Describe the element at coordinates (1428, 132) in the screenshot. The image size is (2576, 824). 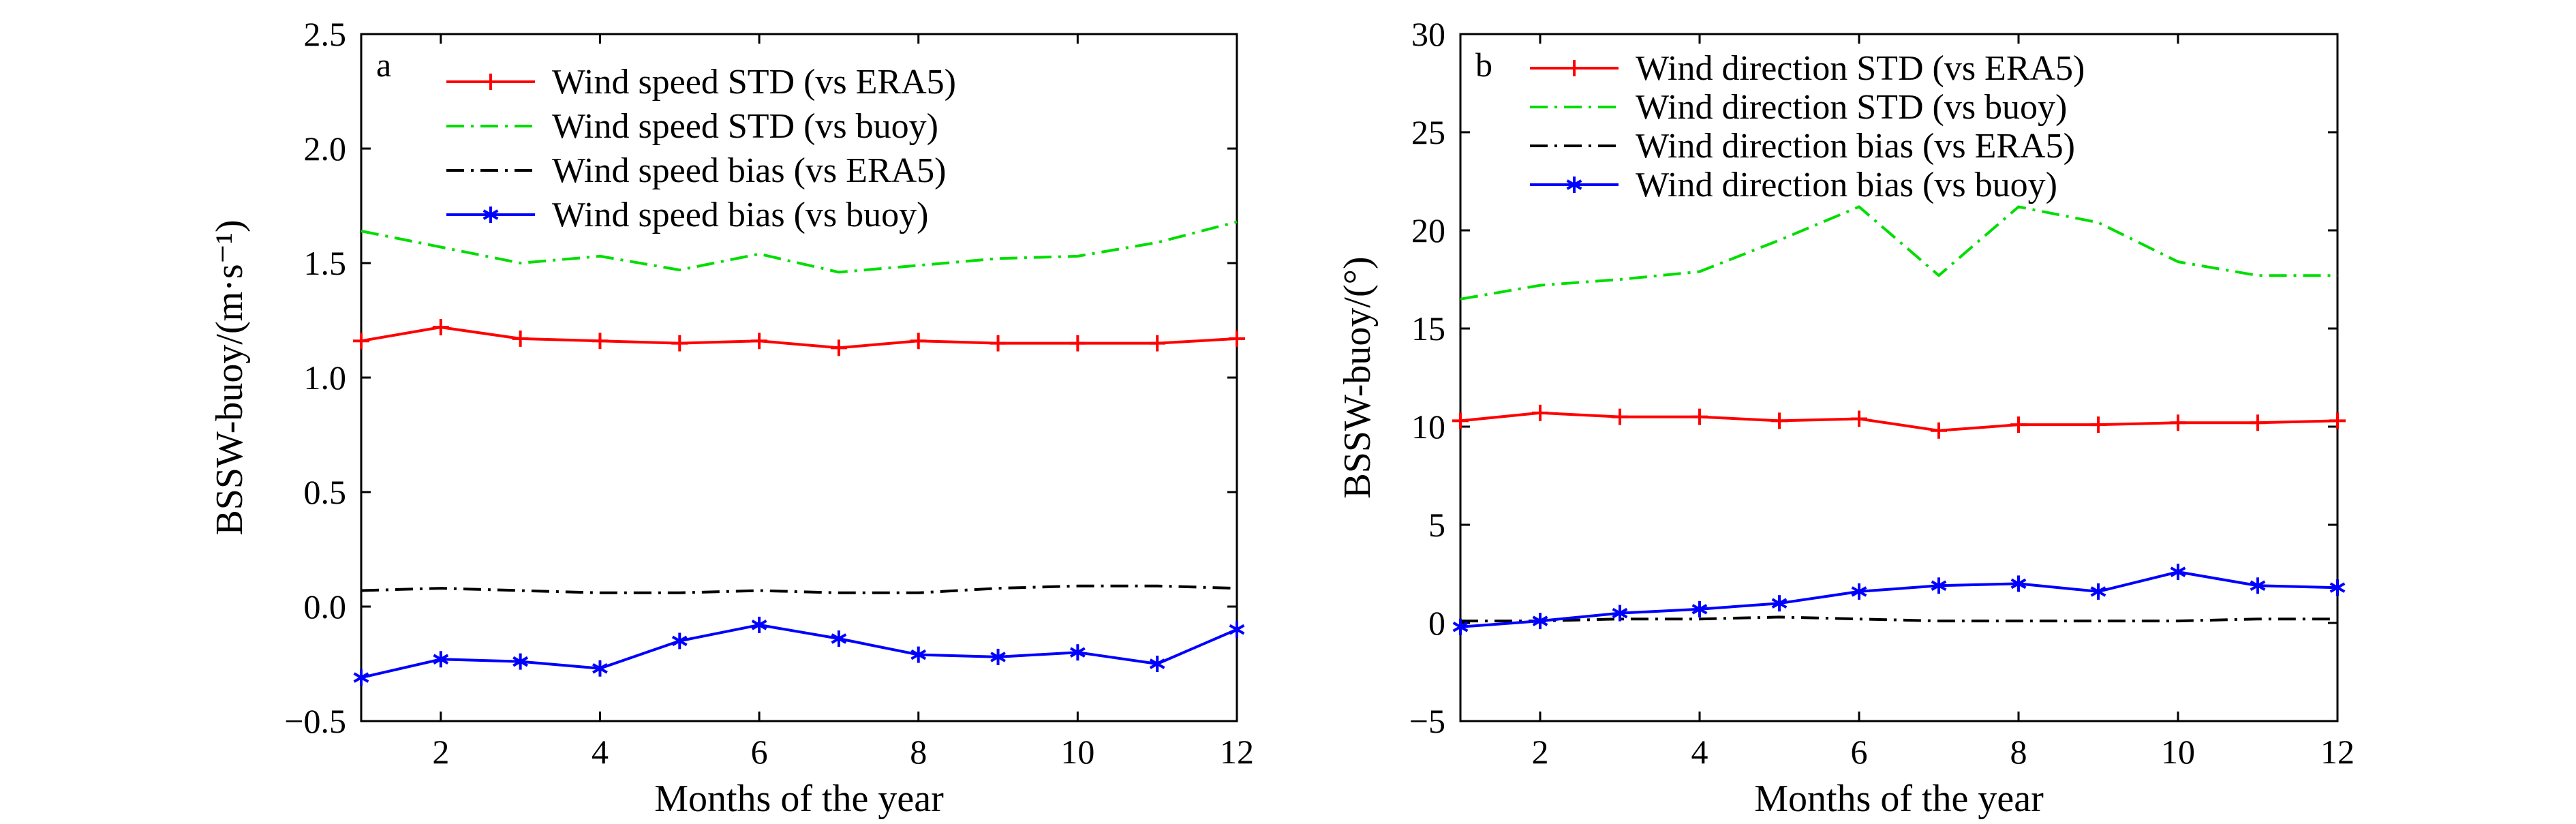
I see `panel-b-y-tick-label: 25` at that location.